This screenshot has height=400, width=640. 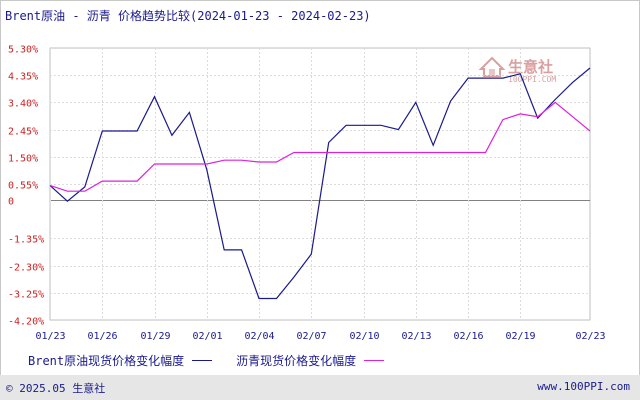 I want to click on y-tick-label: 3.40%, so click(x=23, y=104).